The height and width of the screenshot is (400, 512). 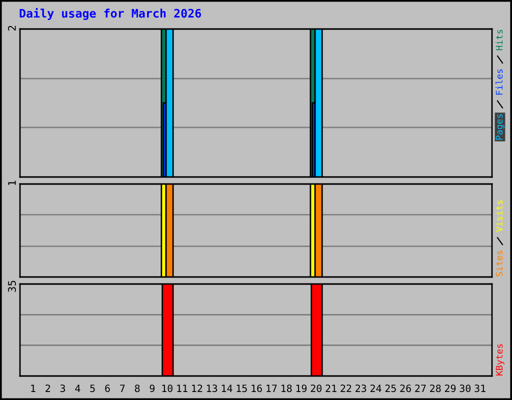 What do you see at coordinates (257, 388) in the screenshot?
I see `x-tick-label: 16` at bounding box center [257, 388].